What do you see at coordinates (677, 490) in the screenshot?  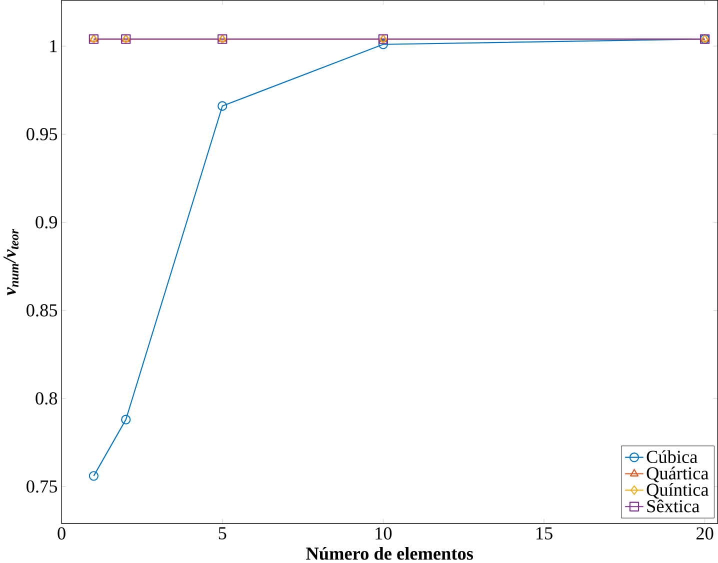 I see `legend-label: Quíntica` at bounding box center [677, 490].